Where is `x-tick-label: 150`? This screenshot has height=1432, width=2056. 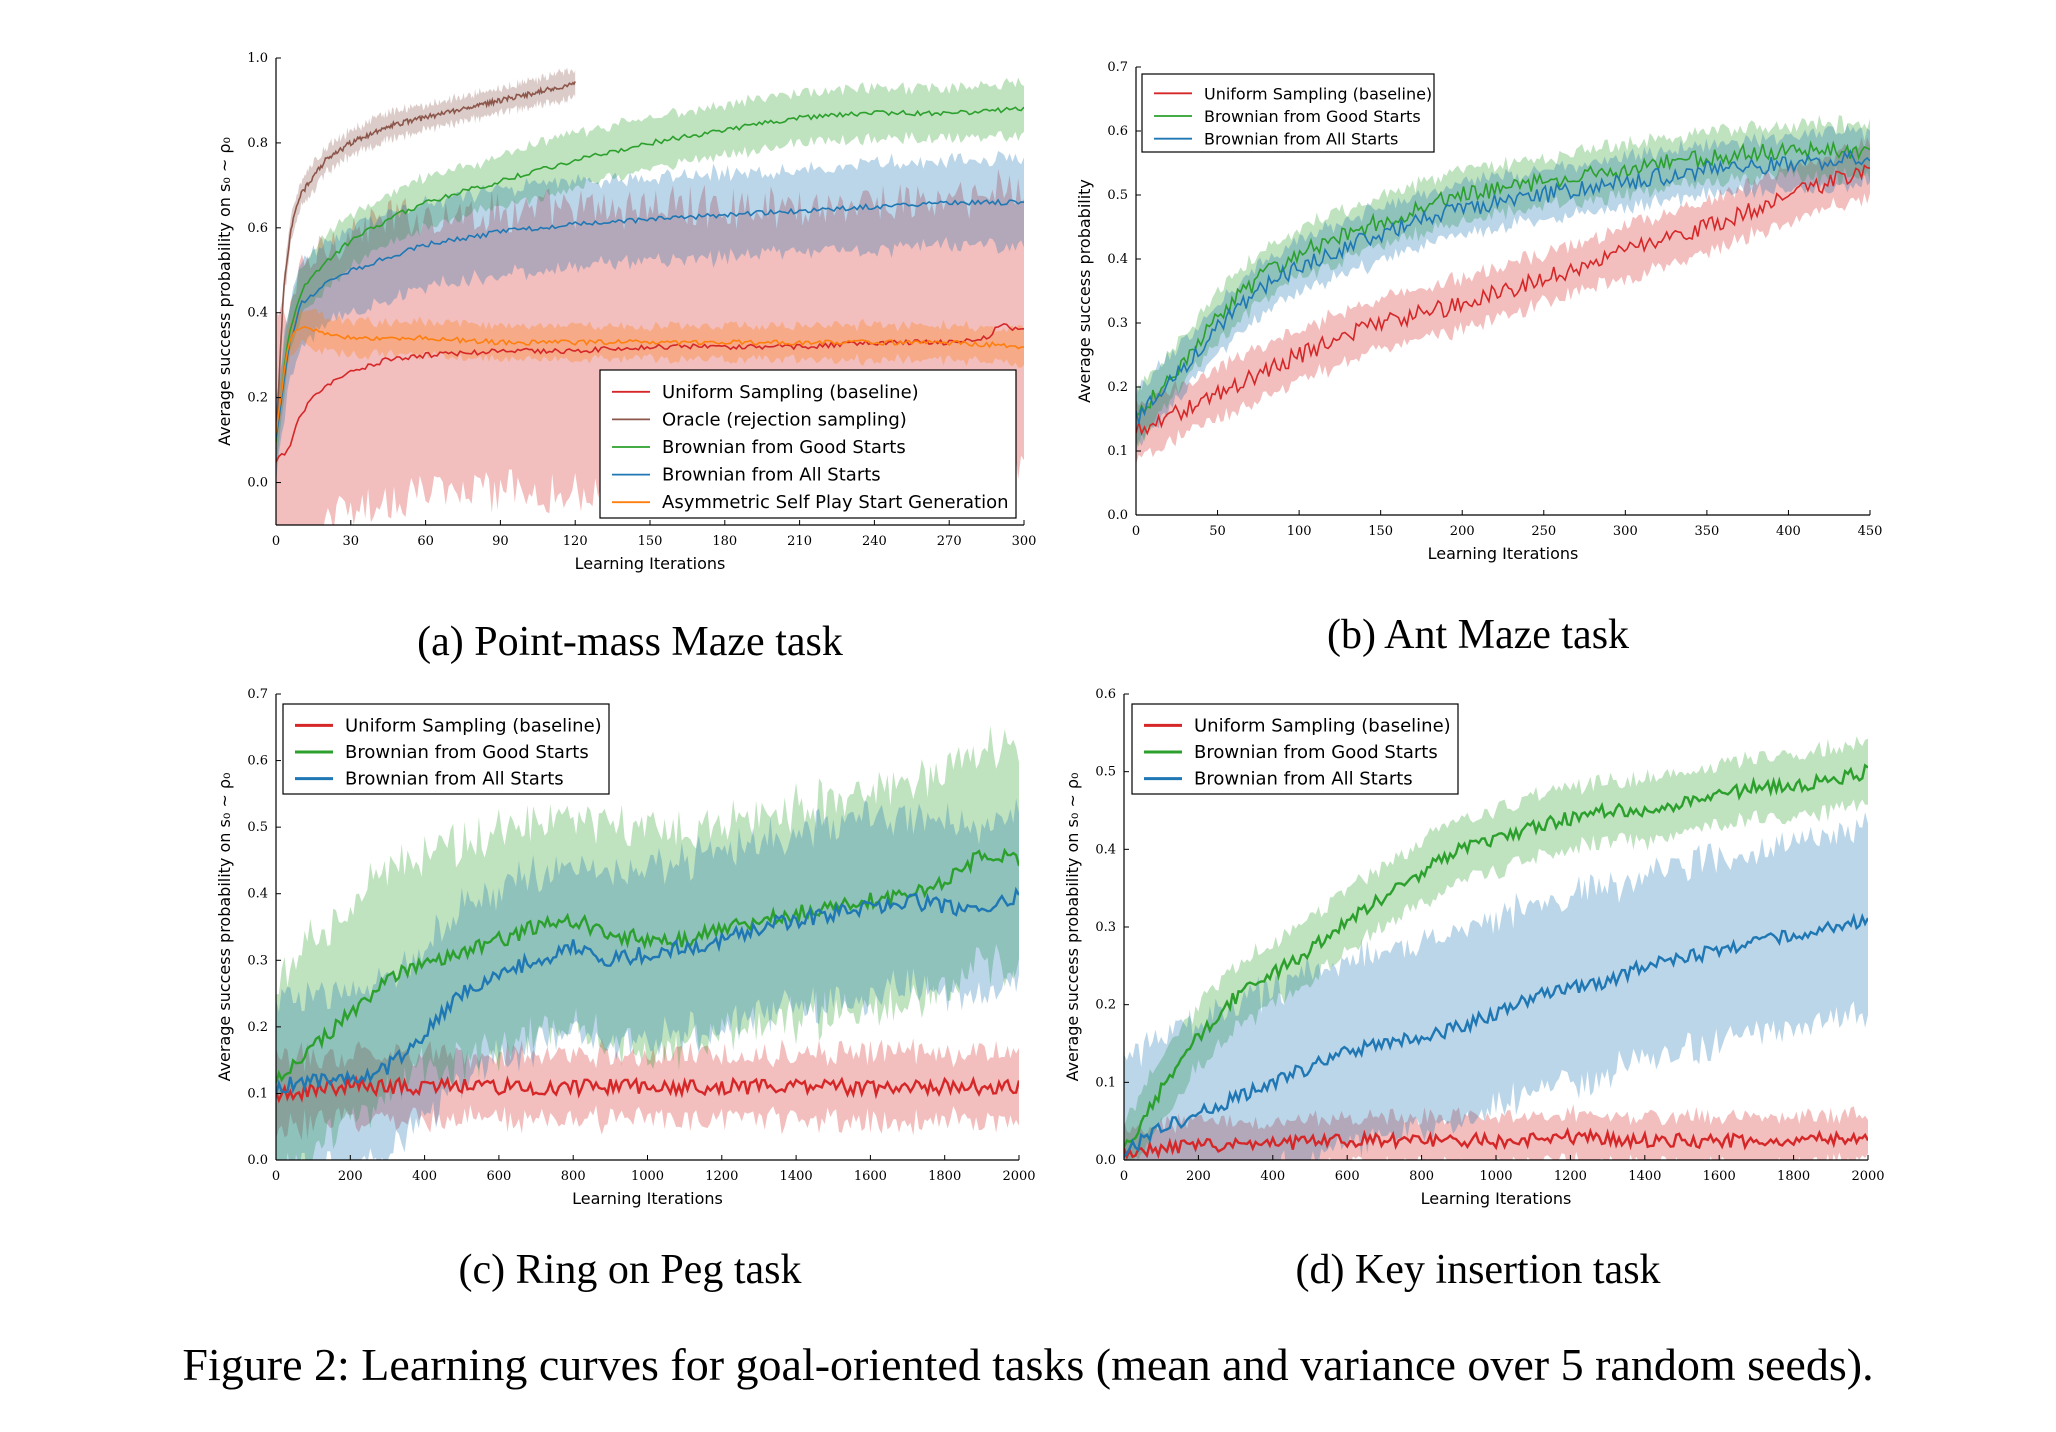 x-tick-label: 150 is located at coordinates (650, 541).